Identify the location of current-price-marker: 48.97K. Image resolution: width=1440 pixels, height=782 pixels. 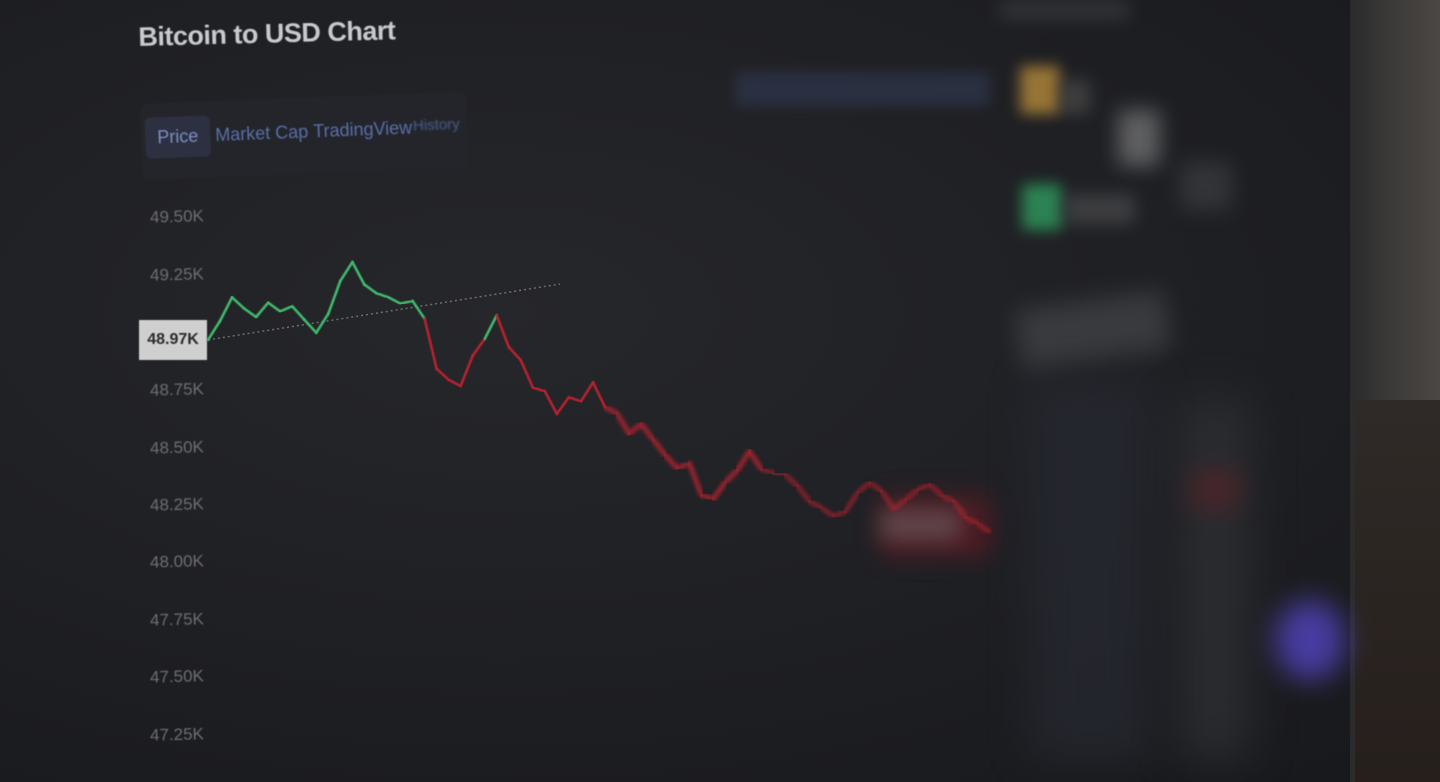
(173, 340).